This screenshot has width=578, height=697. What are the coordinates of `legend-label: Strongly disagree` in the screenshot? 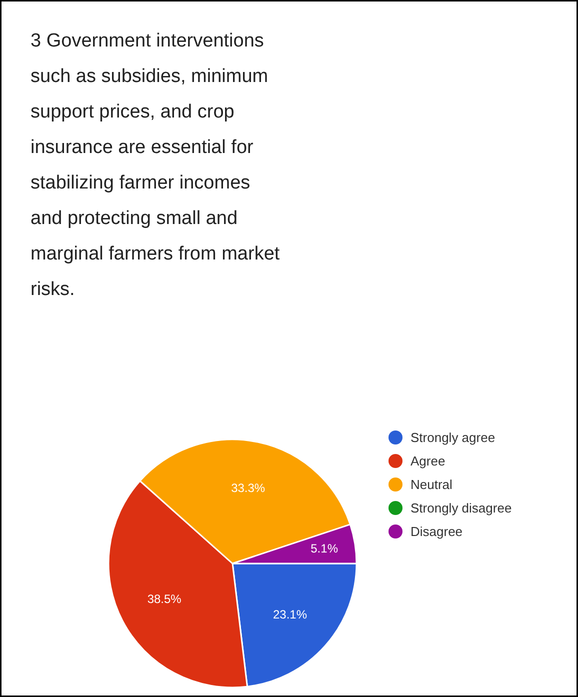 It's located at (461, 508).